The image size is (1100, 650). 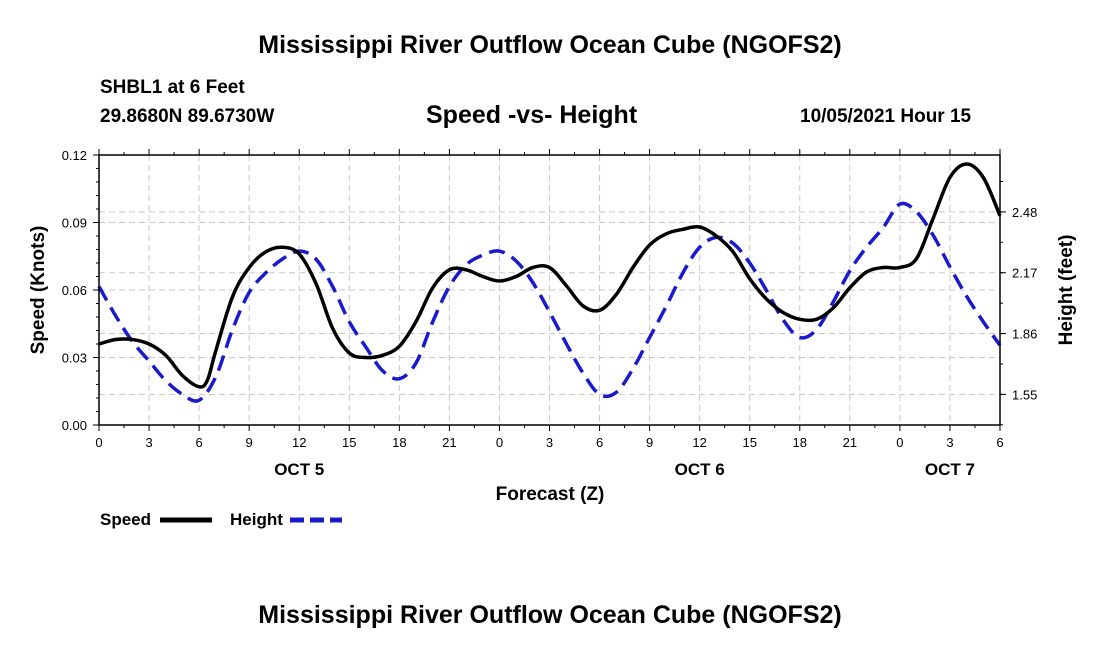 I want to click on y-tick-label: 0.06, so click(x=74, y=290).